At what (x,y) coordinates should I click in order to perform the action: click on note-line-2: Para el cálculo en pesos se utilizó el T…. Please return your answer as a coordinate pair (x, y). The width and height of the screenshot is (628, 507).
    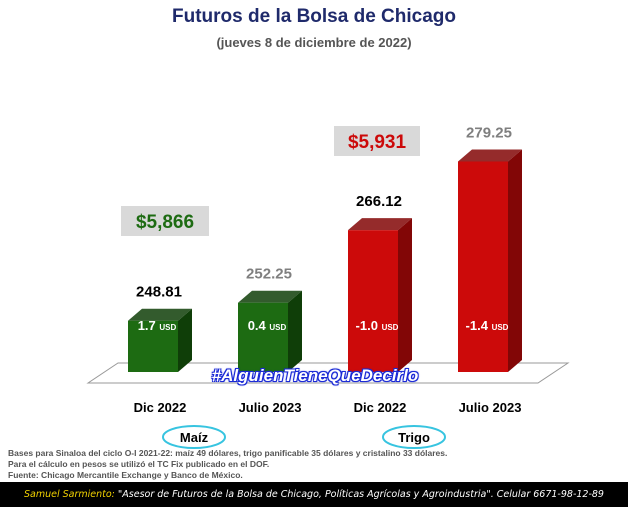
    Looking at the image, I should click on (139, 464).